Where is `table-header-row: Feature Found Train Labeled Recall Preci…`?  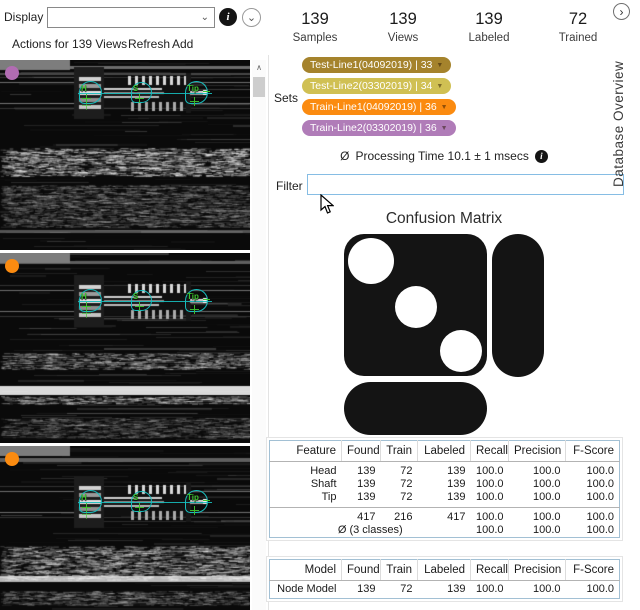
table-header-row: Feature Found Train Labeled Recall Preci… is located at coordinates (444, 451).